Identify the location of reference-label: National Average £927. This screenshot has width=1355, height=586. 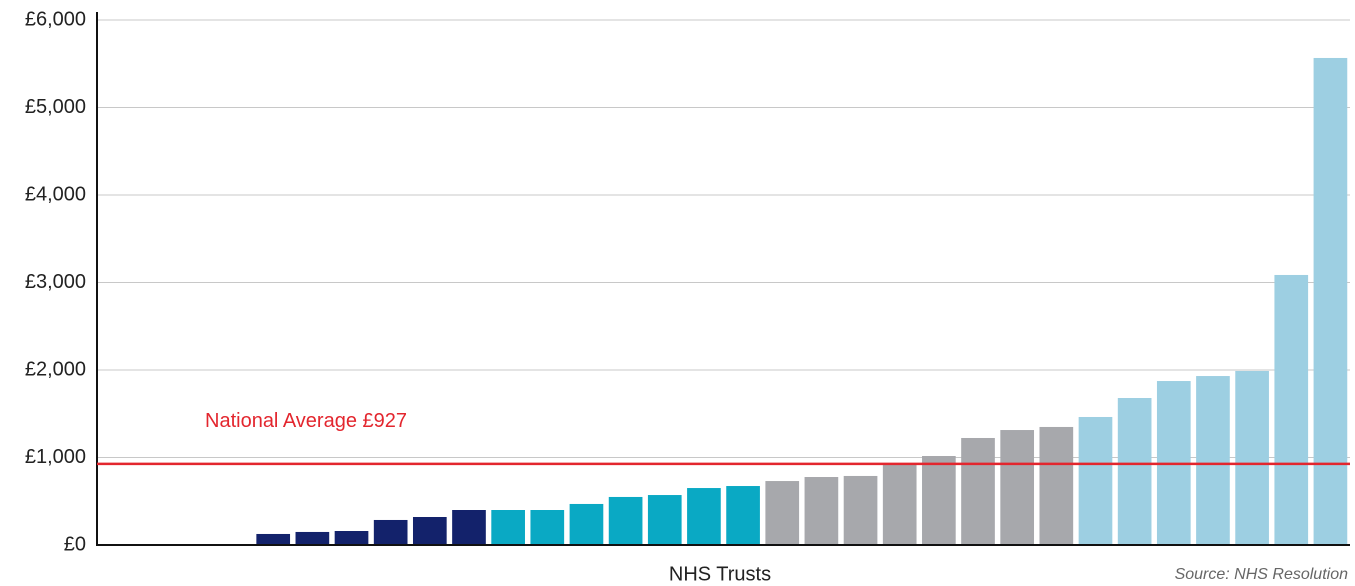
(306, 421).